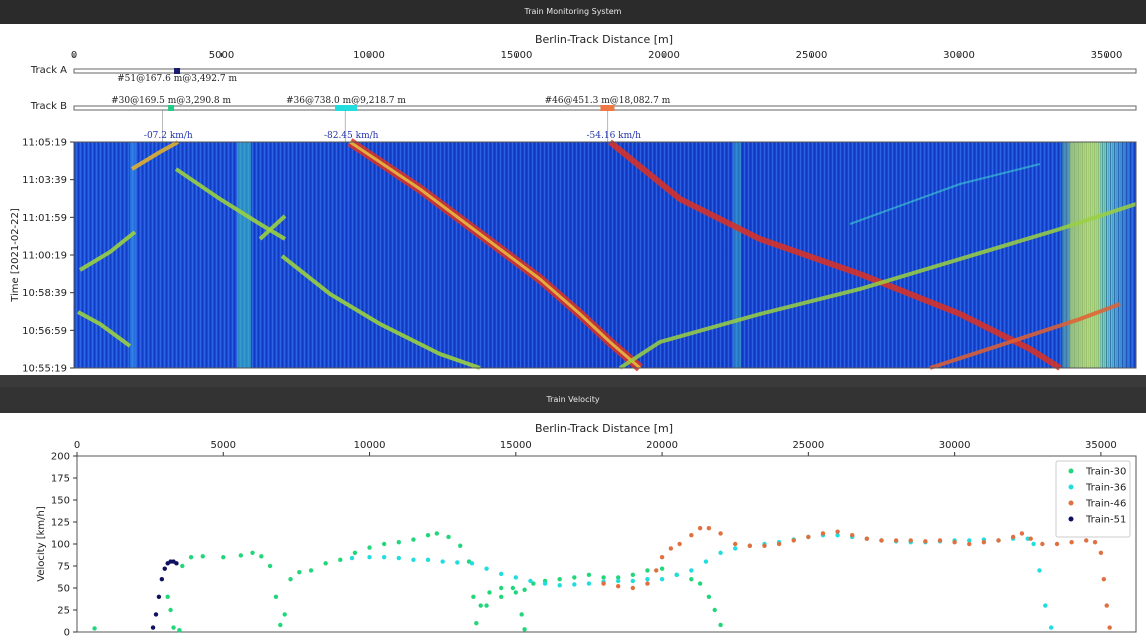  Describe the element at coordinates (223, 445) in the screenshot. I see `velocity-xtick-label: 5000` at that location.